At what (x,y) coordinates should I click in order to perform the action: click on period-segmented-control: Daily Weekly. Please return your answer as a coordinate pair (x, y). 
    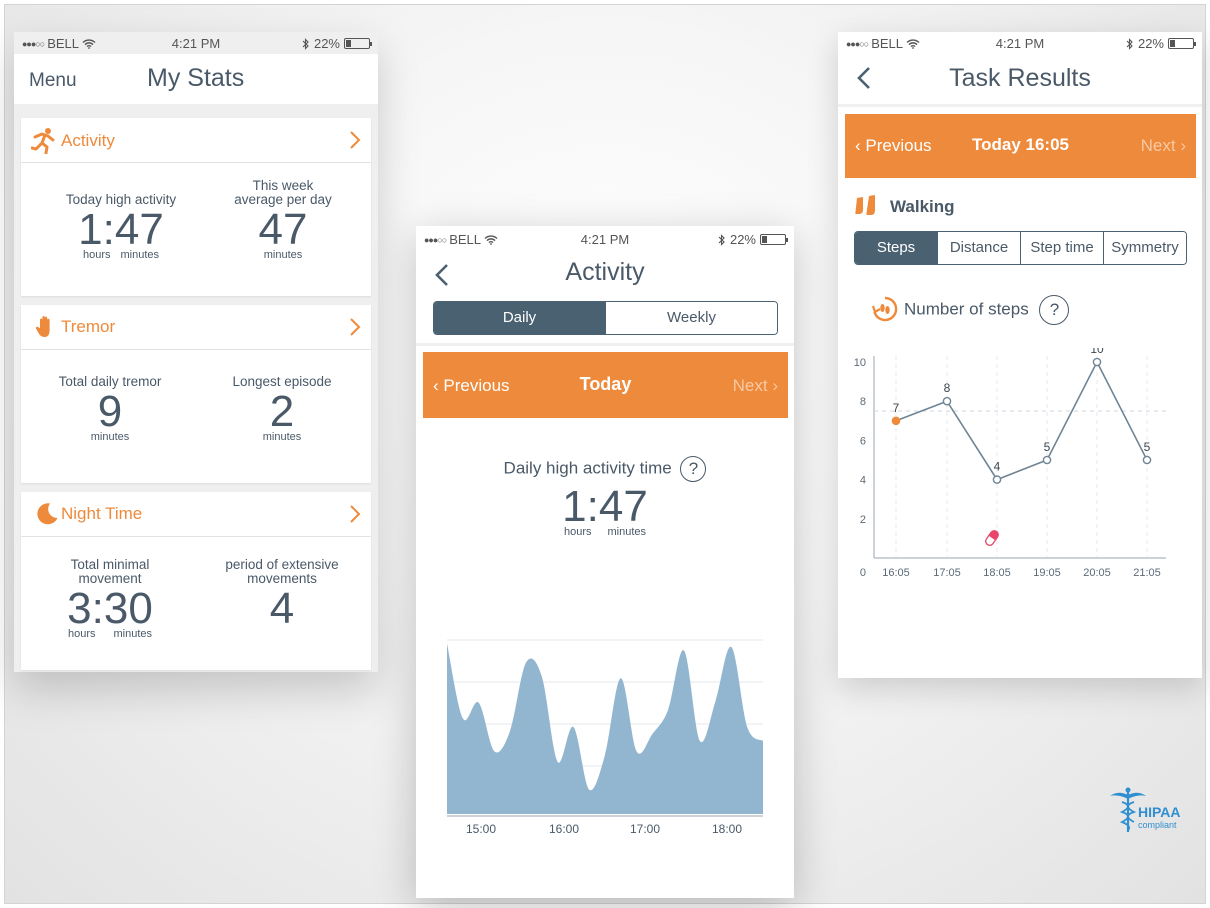
    Looking at the image, I should click on (605, 318).